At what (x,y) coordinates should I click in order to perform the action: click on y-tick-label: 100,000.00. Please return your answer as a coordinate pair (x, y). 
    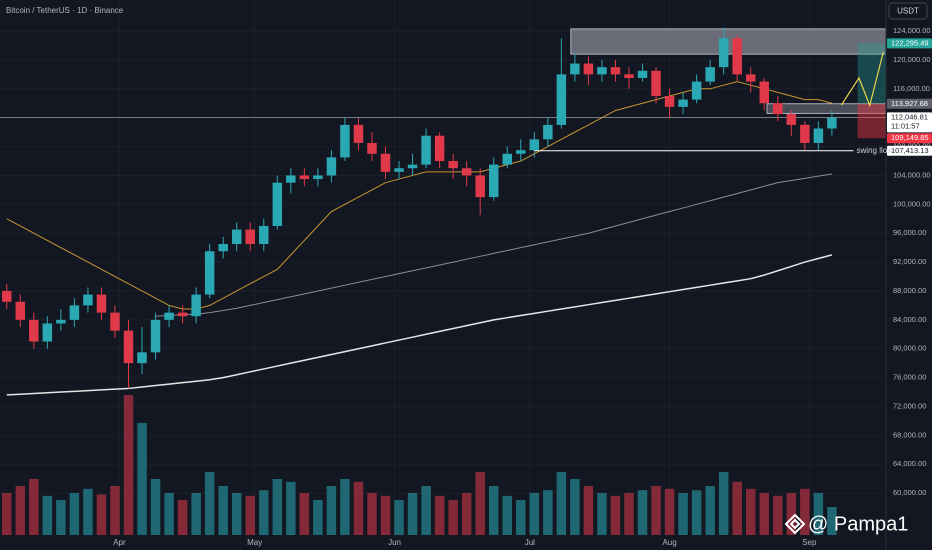
    Looking at the image, I should click on (912, 203).